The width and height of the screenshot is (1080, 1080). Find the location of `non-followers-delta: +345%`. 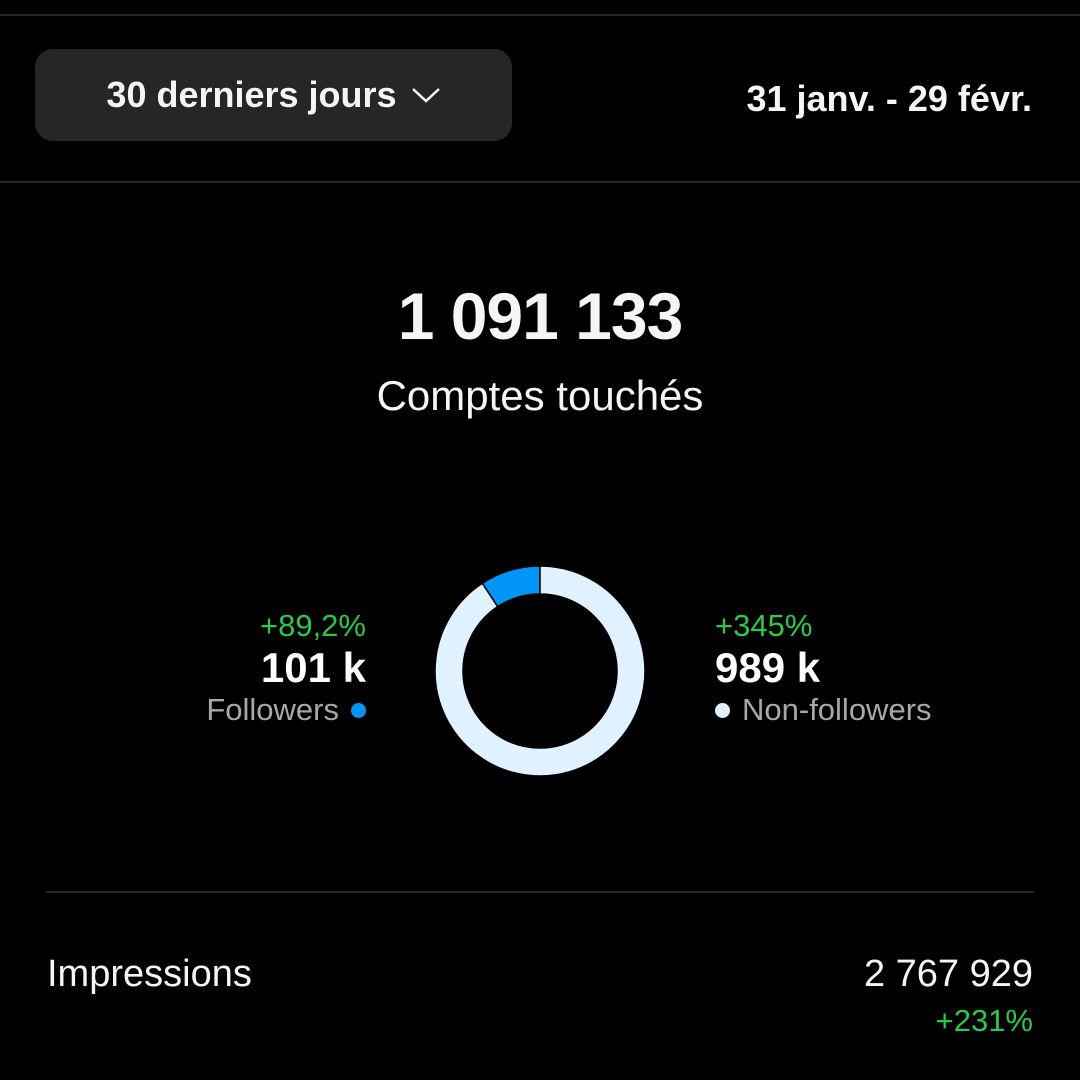

non-followers-delta: +345% is located at coordinates (764, 625).